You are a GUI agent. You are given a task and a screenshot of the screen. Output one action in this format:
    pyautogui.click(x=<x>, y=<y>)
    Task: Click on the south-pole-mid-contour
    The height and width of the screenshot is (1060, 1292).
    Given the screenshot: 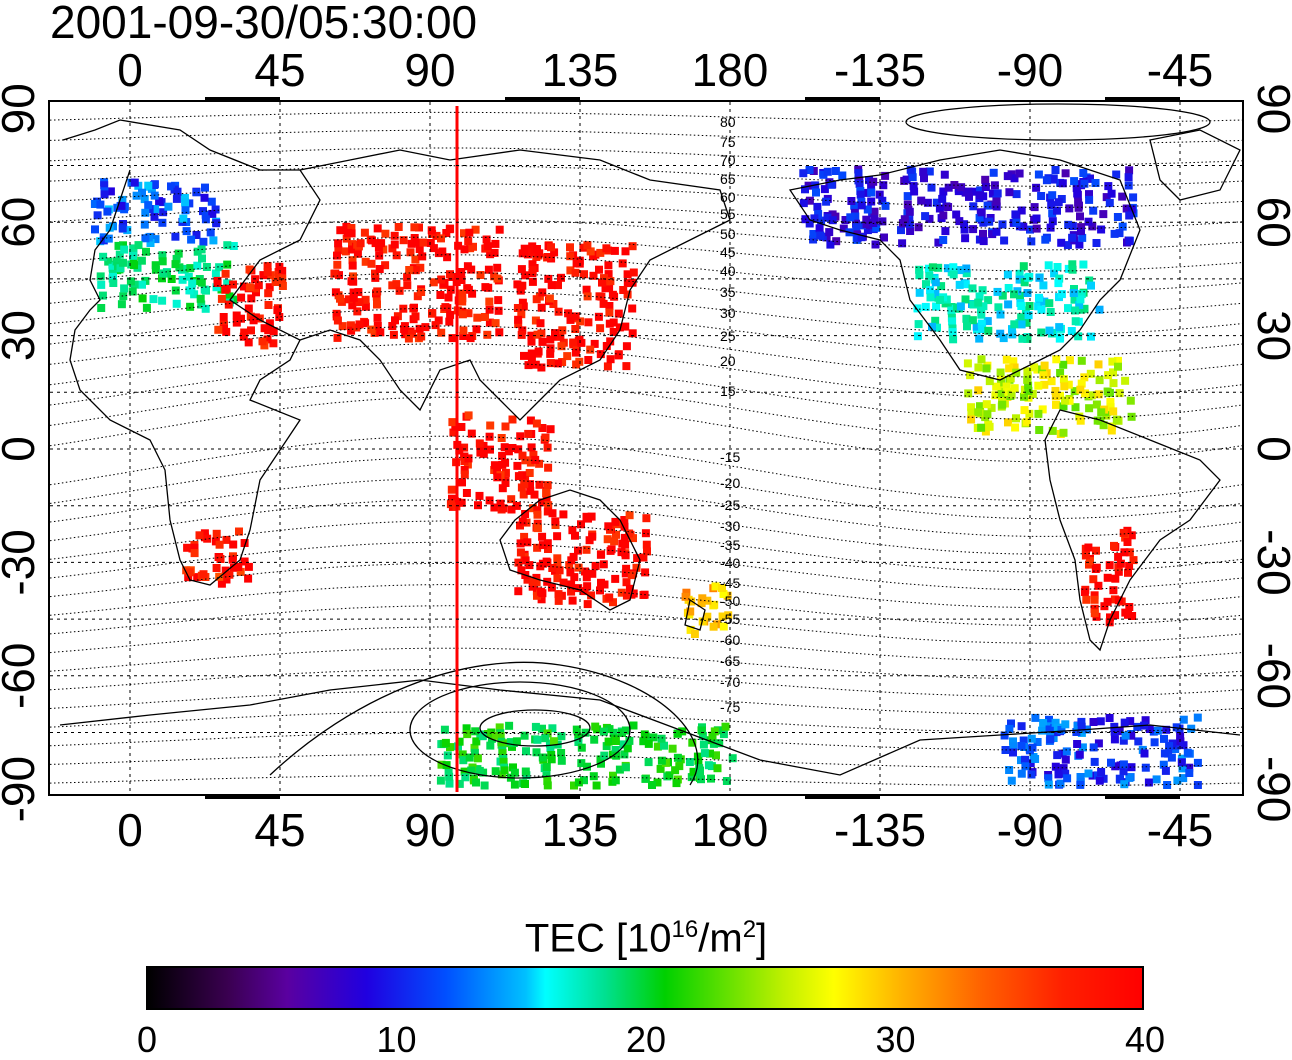 What is the action you would take?
    pyautogui.click(x=520, y=730)
    